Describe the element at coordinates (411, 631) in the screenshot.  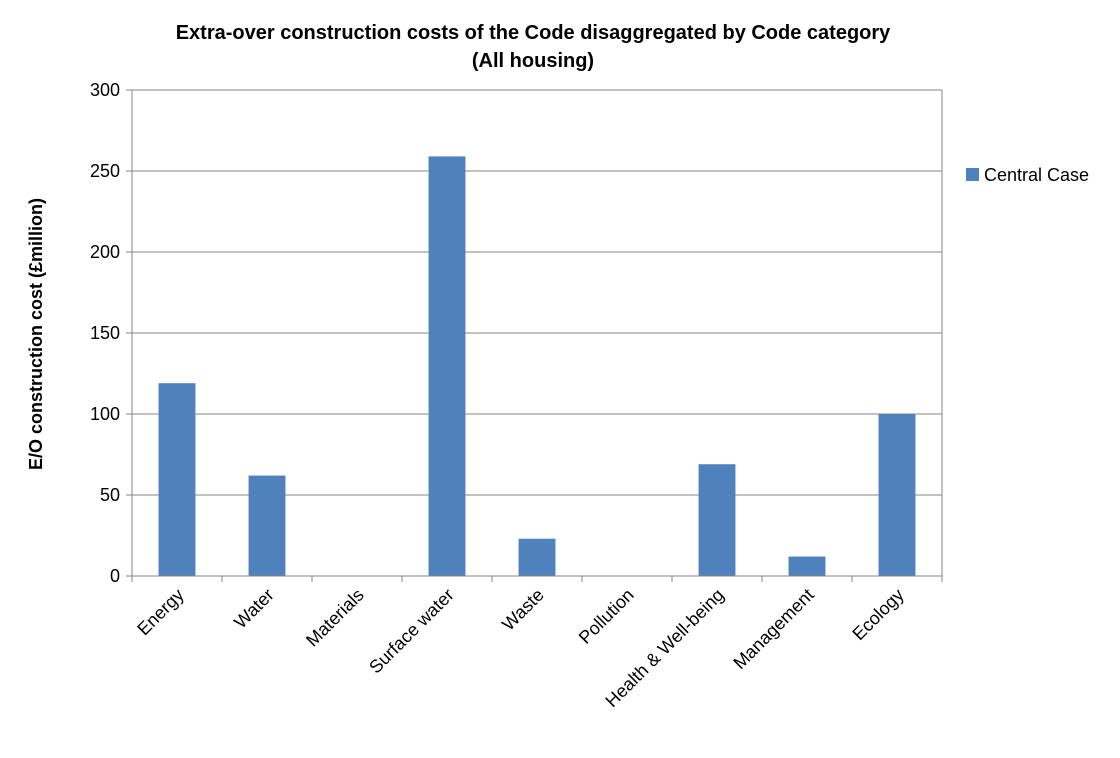
I see `x-tick-label: Surface water` at that location.